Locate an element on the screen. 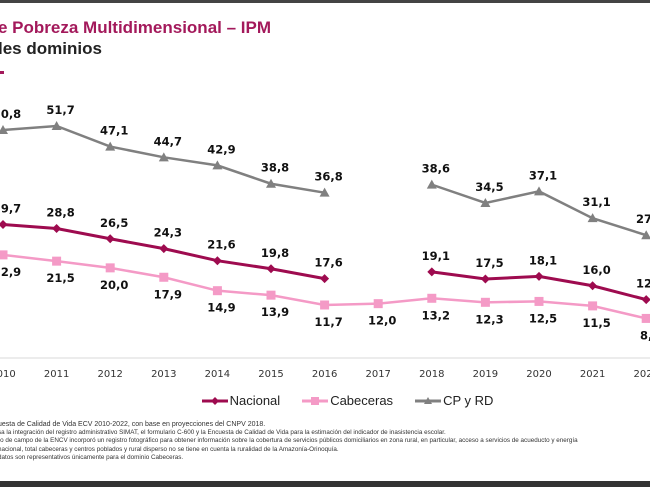 The width and height of the screenshot is (650, 487). x-tick-label: 2019 is located at coordinates (485, 374).